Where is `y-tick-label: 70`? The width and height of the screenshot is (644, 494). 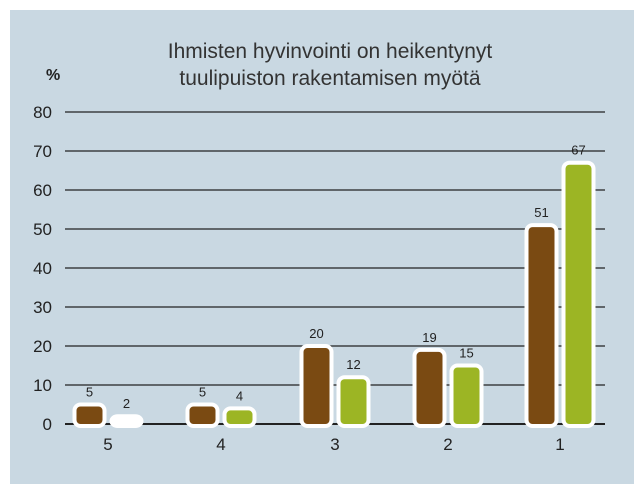 y-tick-label: 70 is located at coordinates (42, 151).